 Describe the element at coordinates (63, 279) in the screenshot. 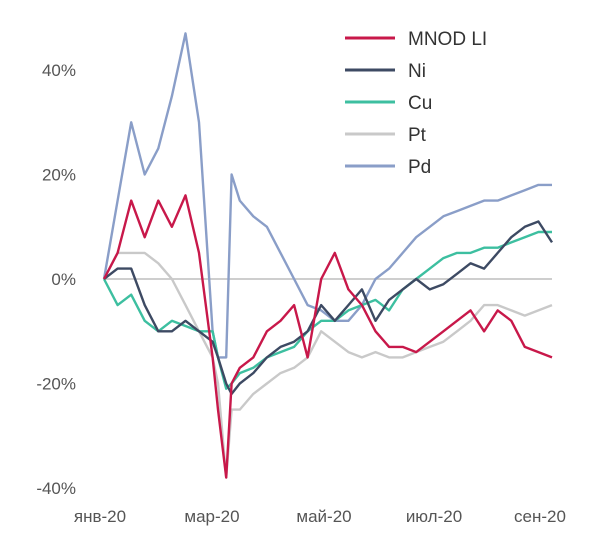

I see `y-tick-label: 0%` at that location.